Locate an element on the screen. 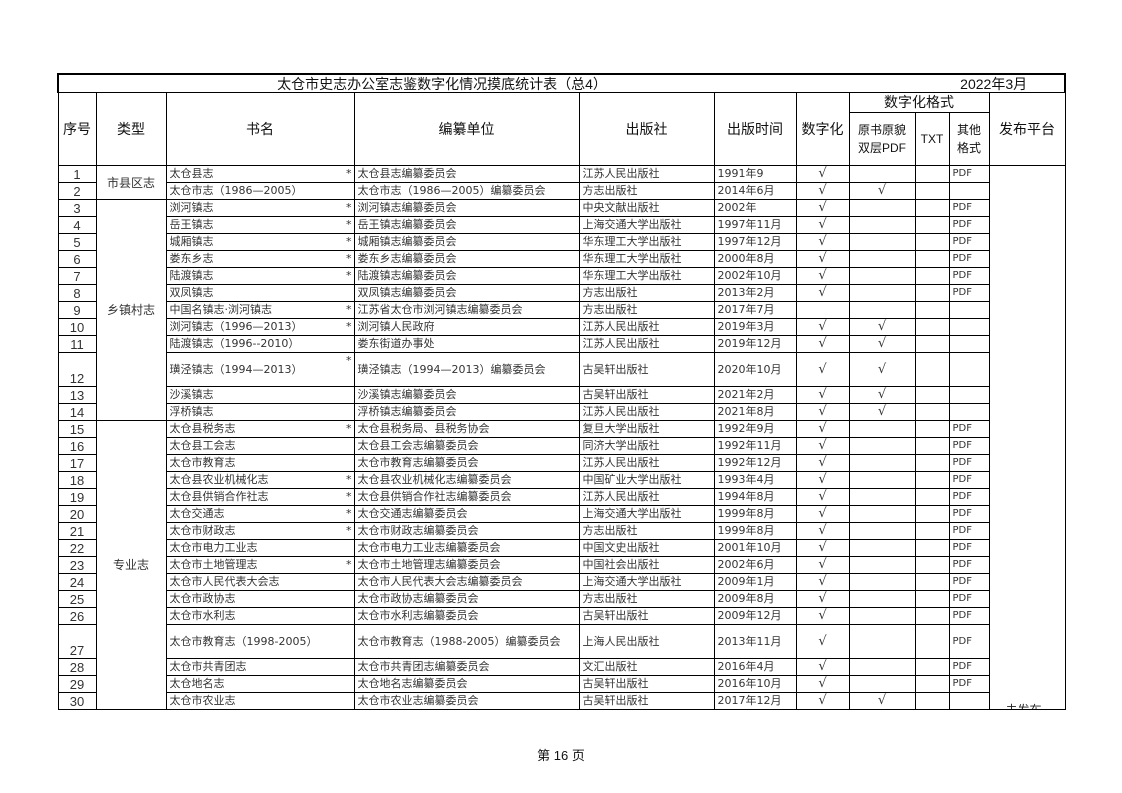 The width and height of the screenshot is (1122, 793). other-format is located at coordinates (969, 395).